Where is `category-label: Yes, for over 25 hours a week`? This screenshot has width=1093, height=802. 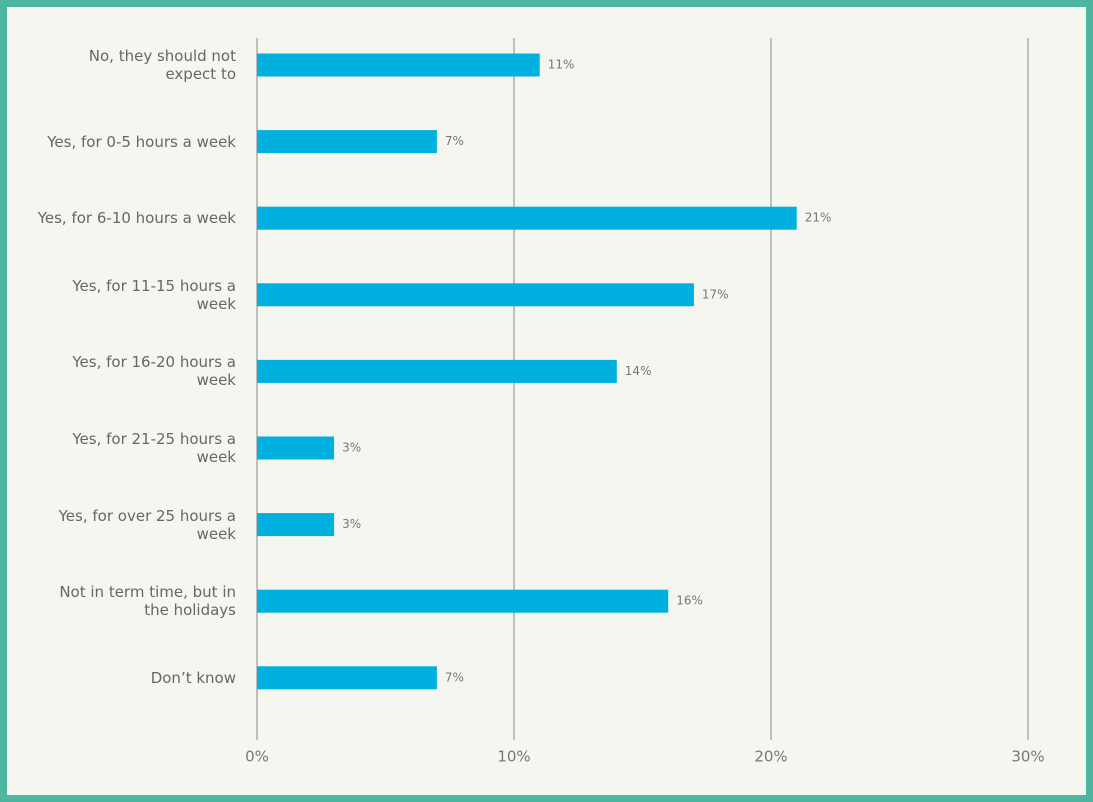
category-label: Yes, for over 25 hours a week is located at coordinates (147, 524).